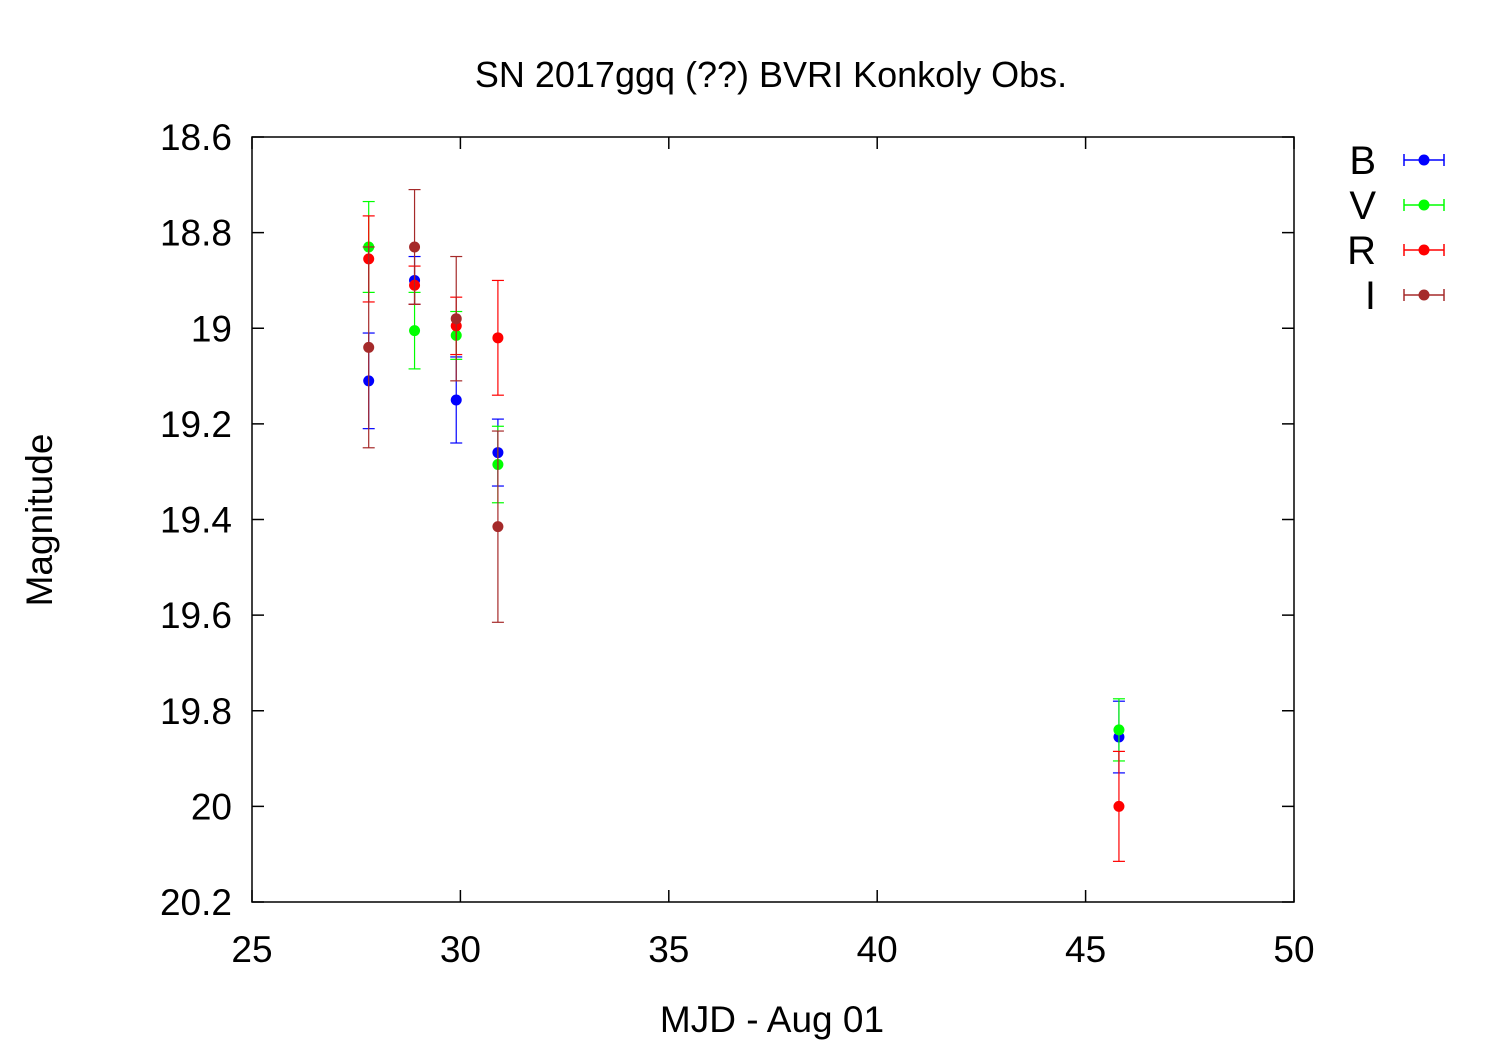 Image resolution: width=1500 pixels, height=1050 pixels. I want to click on y-tick-label: 18.8, so click(196, 233).